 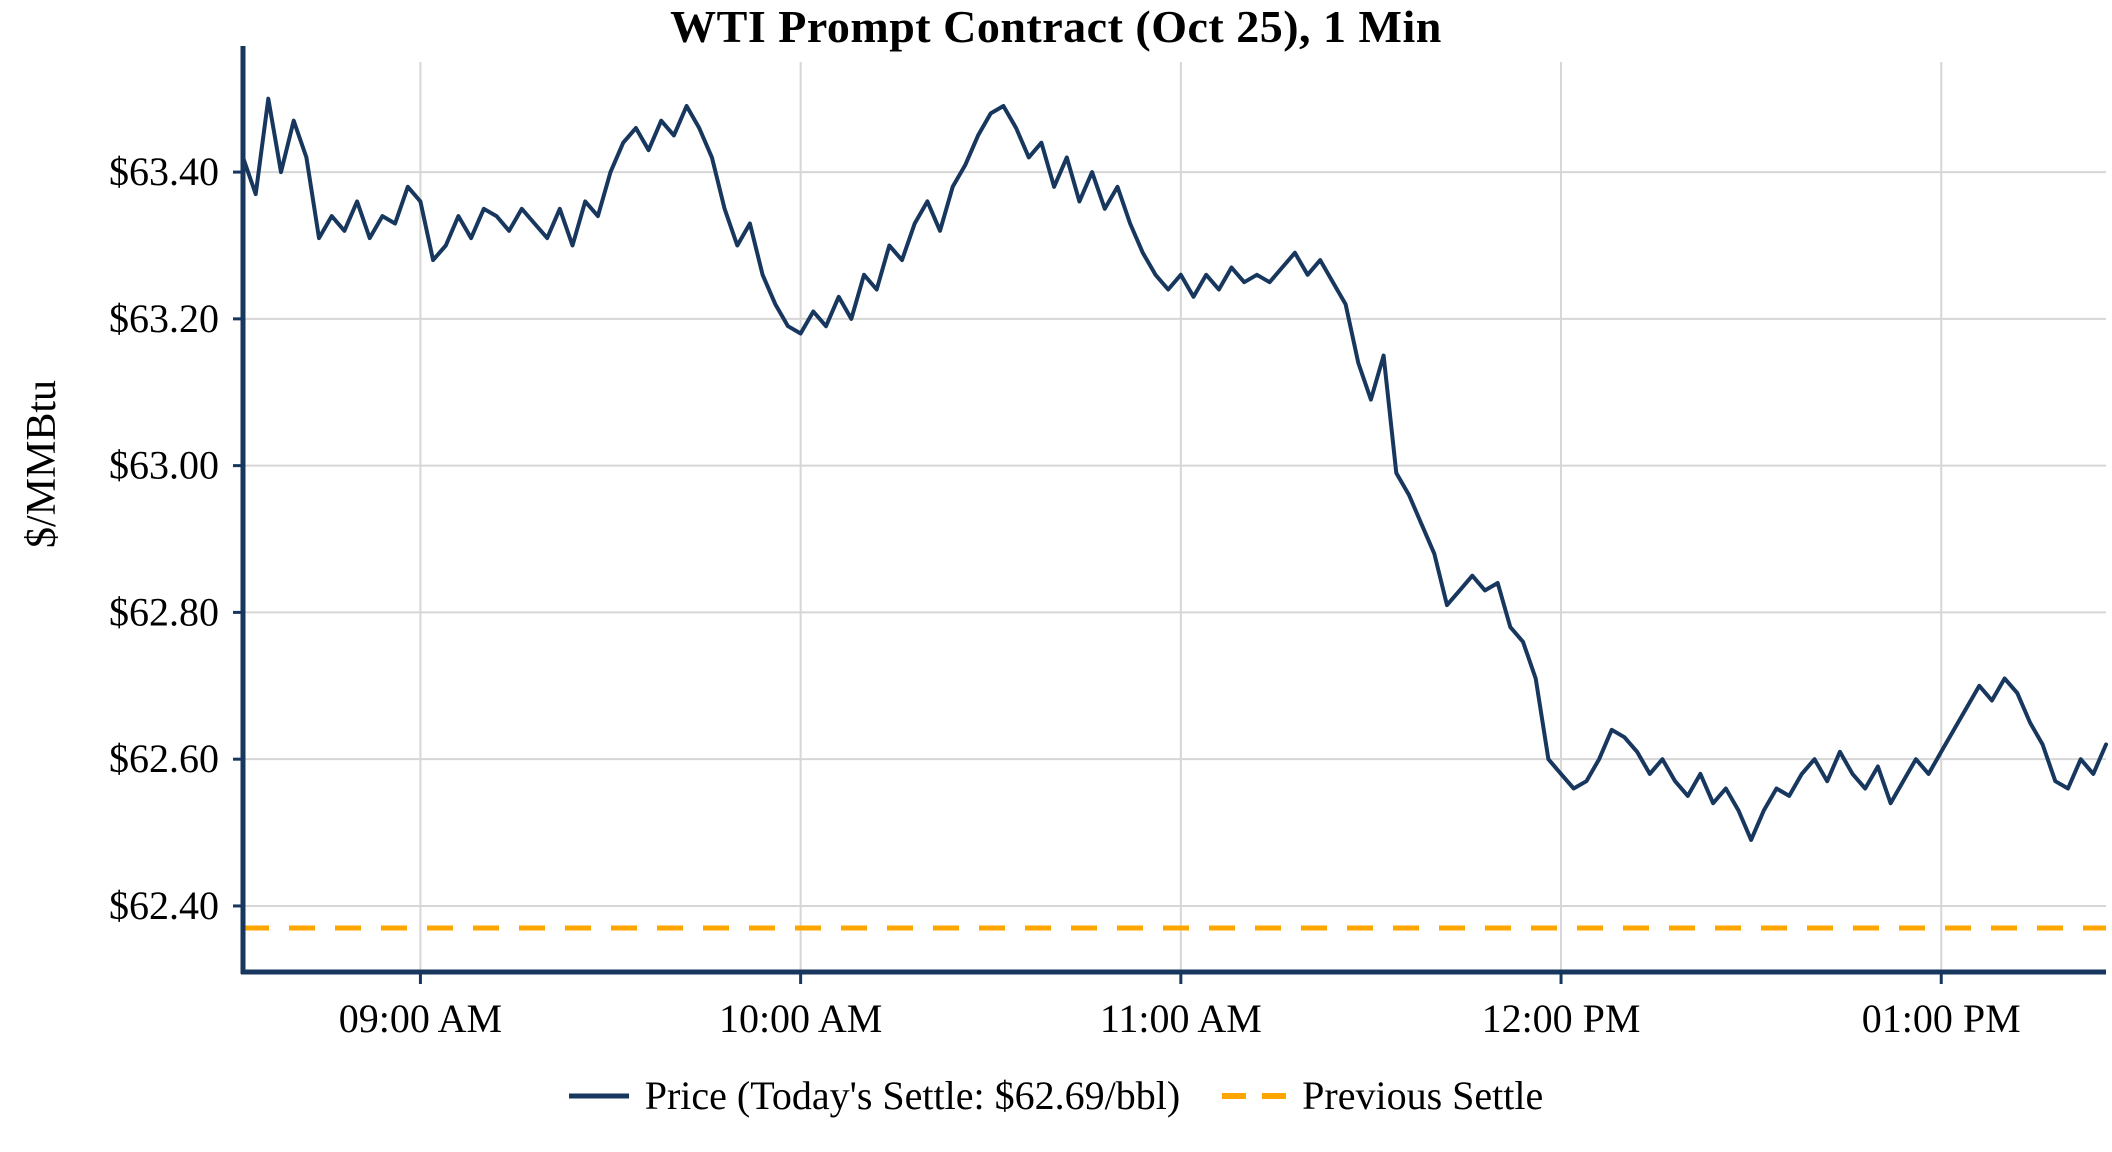 What do you see at coordinates (800, 1018) in the screenshot?
I see `x-tick-label: 10:00 AM` at bounding box center [800, 1018].